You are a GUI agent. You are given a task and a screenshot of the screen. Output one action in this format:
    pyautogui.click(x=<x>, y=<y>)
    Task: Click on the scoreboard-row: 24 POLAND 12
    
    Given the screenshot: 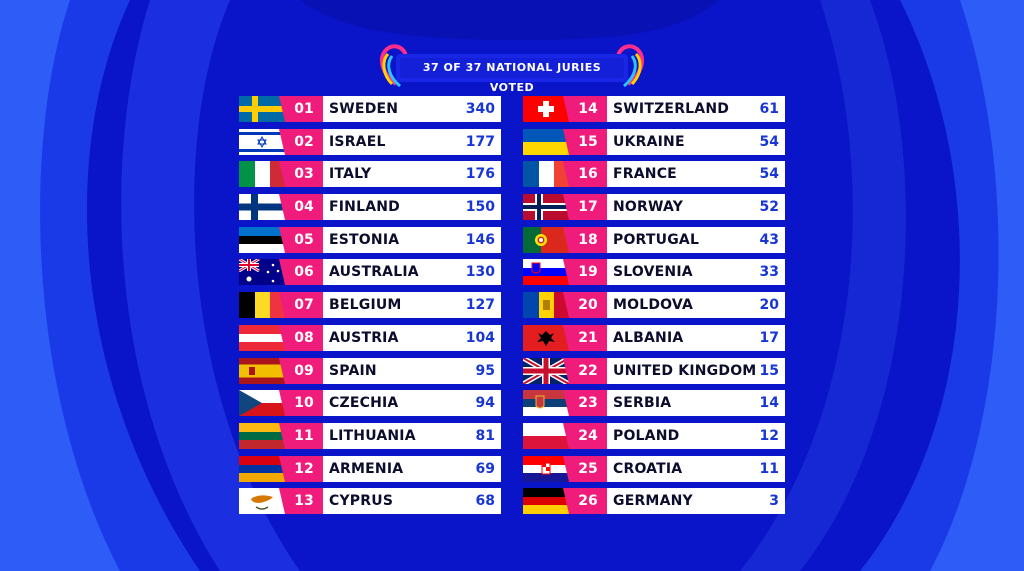 What is the action you would take?
    pyautogui.click(x=654, y=435)
    